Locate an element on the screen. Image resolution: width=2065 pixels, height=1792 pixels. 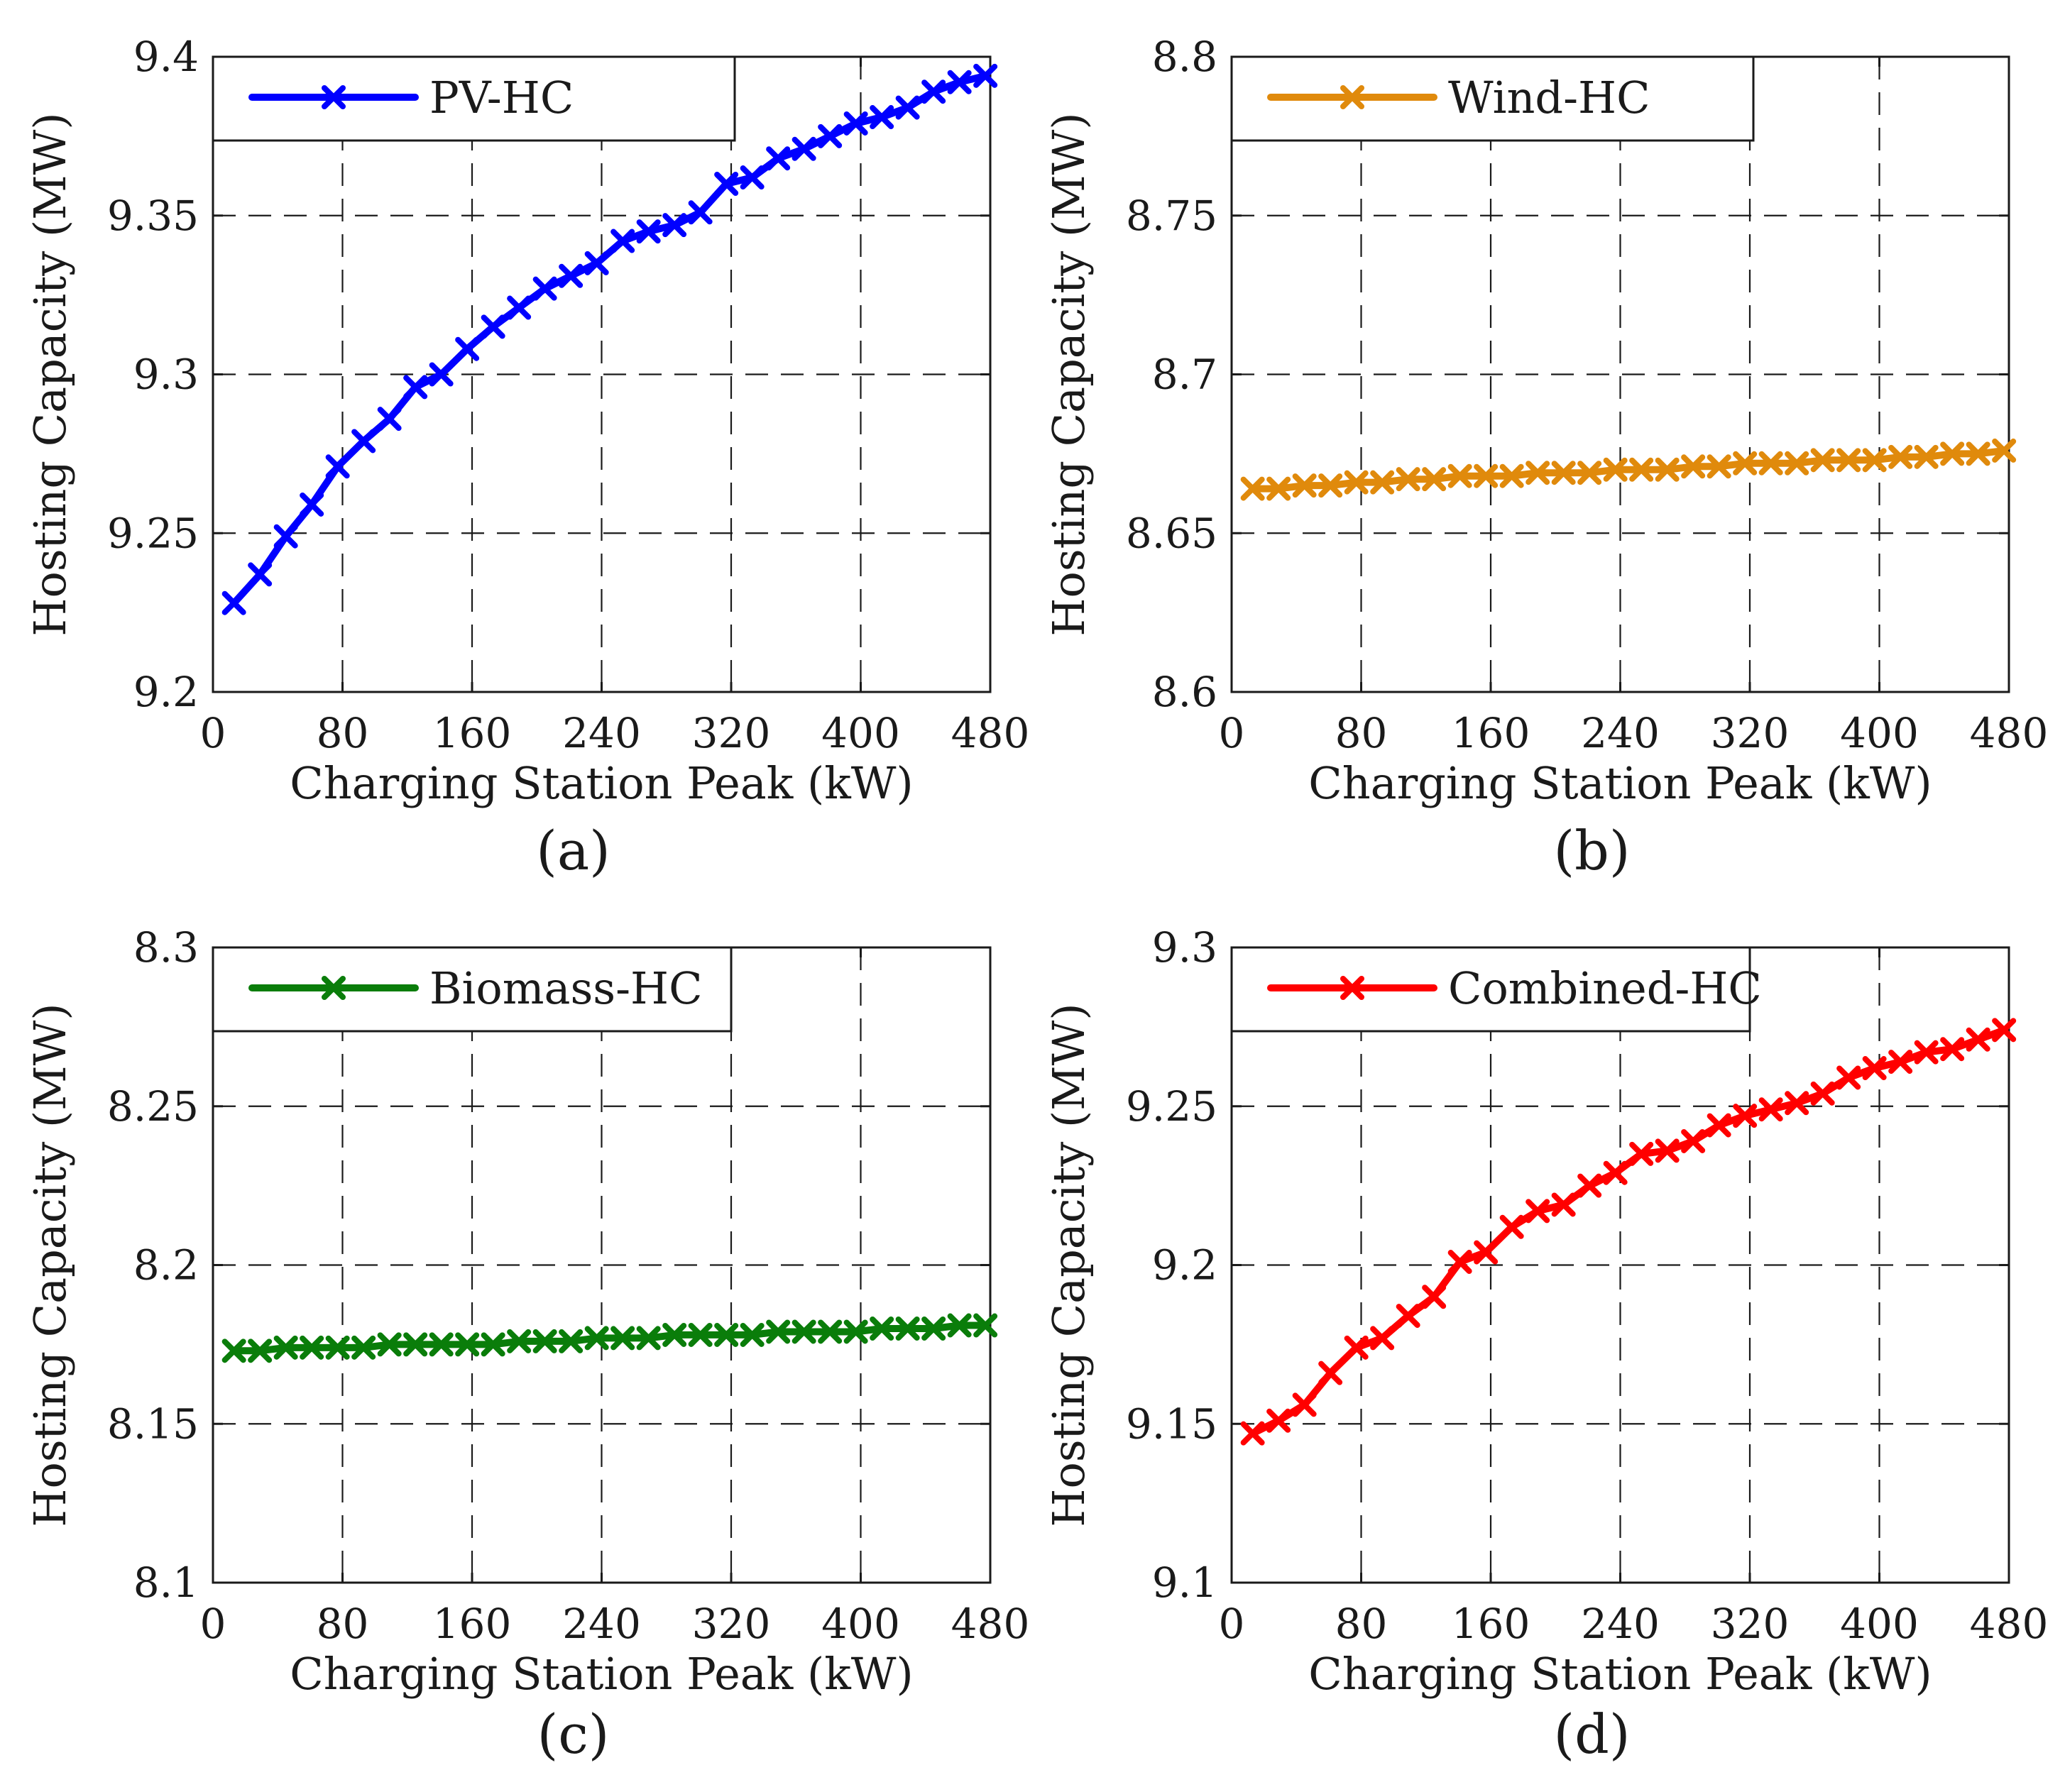
y-tick-label: 9.15 is located at coordinates (1171, 1424).